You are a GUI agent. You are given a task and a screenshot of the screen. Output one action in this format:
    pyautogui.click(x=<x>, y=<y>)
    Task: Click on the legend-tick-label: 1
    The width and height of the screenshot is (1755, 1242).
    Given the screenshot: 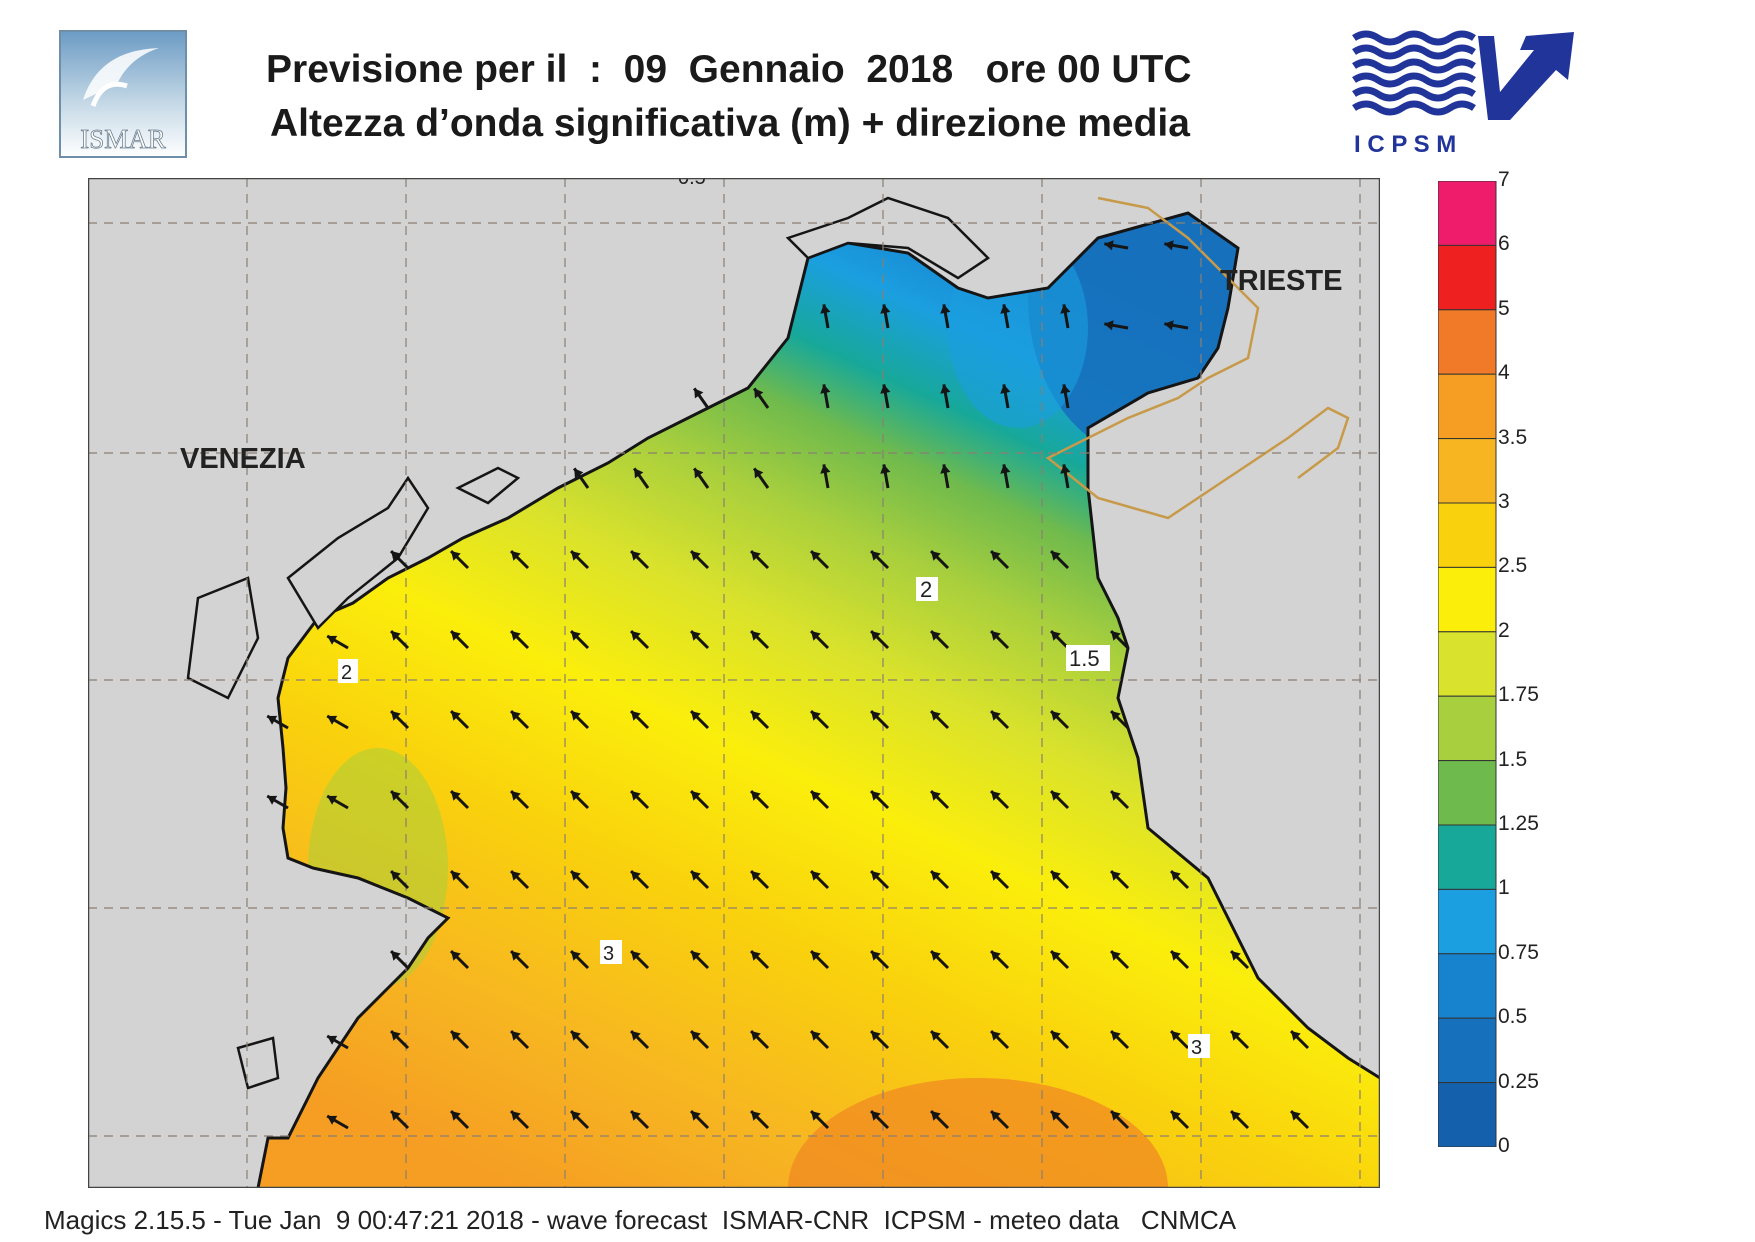 What is the action you would take?
    pyautogui.click(x=1504, y=888)
    